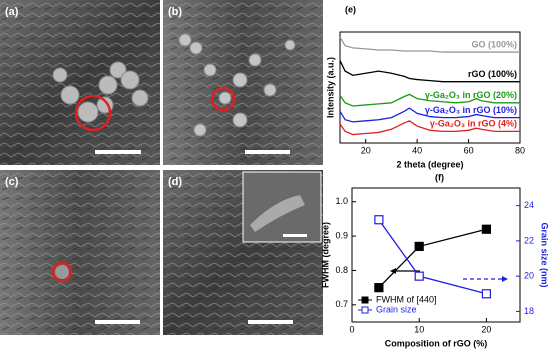  I want to click on series-label: rGO (100%), so click(492, 74).